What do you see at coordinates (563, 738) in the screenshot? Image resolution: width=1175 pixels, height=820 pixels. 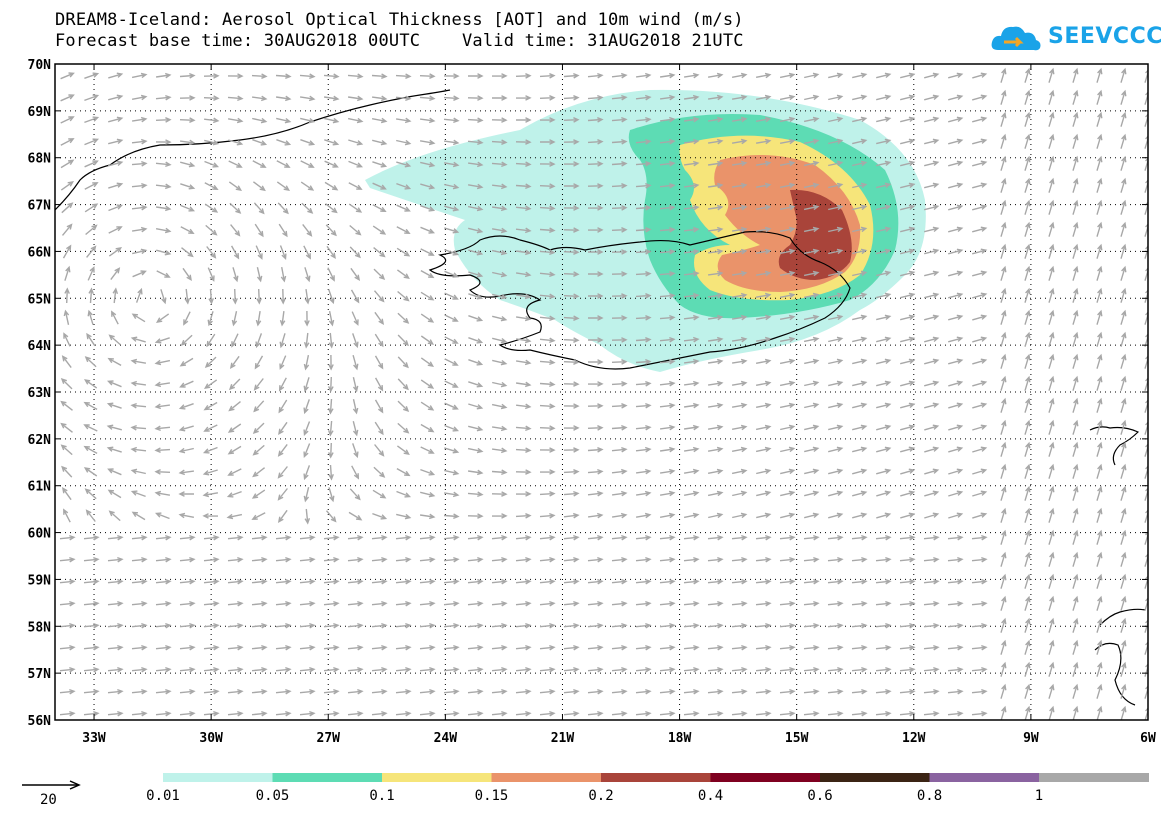 I see `lon-tick-label: 21W` at bounding box center [563, 738].